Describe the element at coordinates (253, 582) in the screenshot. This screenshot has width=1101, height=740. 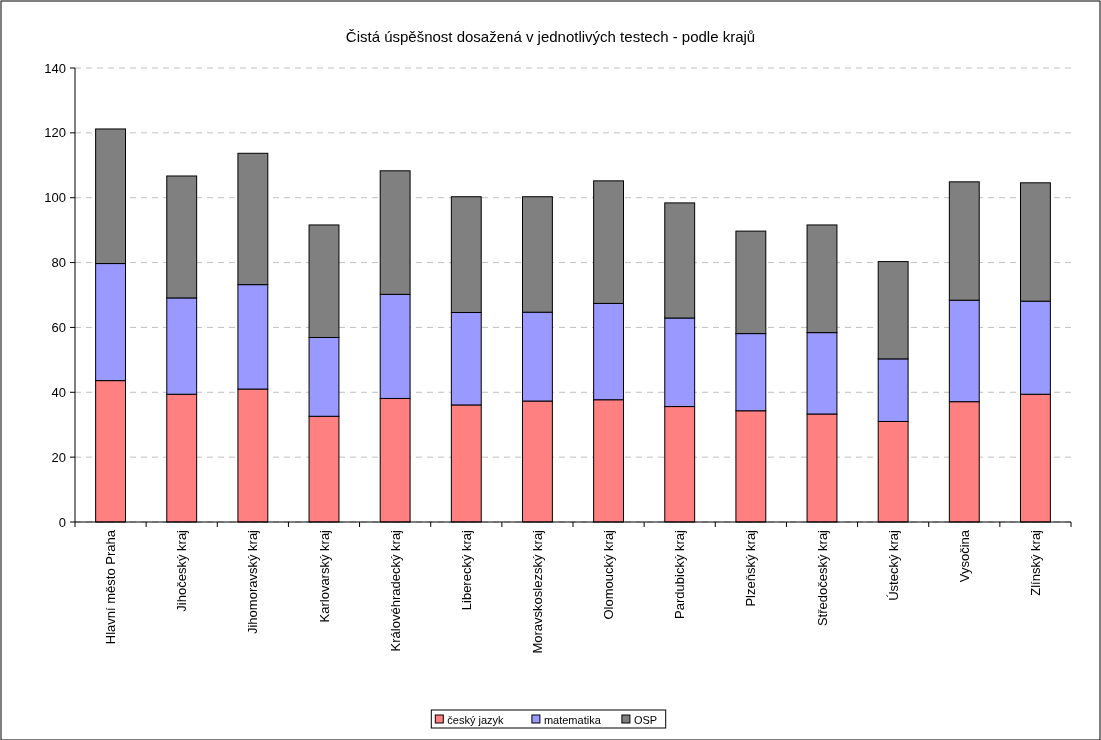
I see `x-tick-label: Jihomoravský kraj` at that location.